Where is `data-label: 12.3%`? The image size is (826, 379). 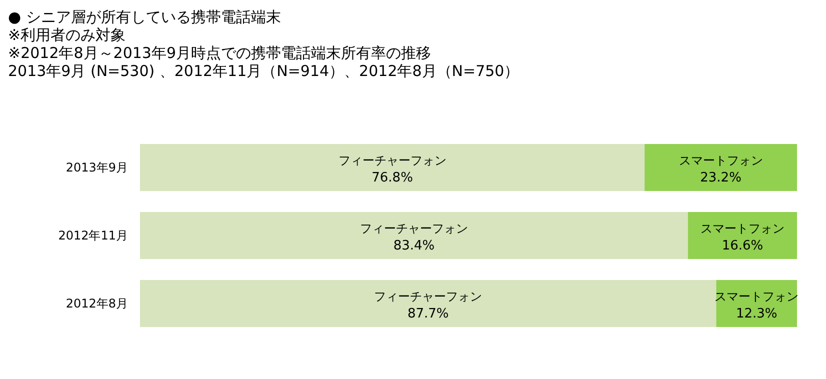
data-label: 12.3% is located at coordinates (757, 314).